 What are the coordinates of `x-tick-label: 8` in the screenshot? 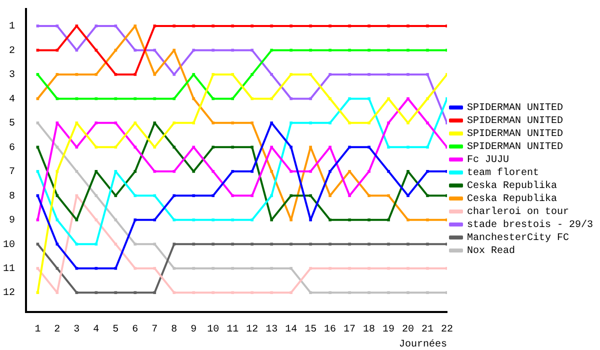 It's located at (174, 330).